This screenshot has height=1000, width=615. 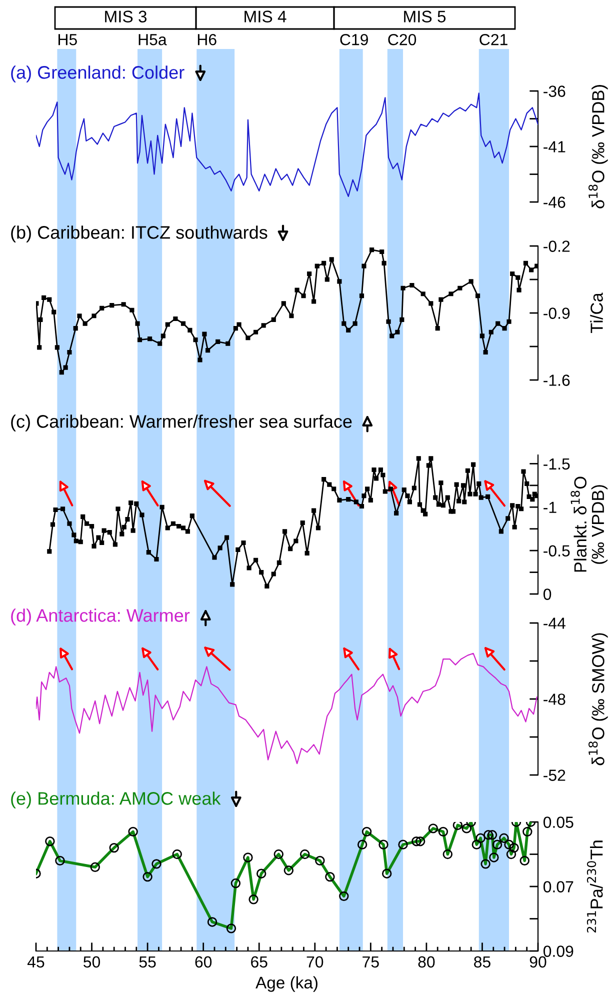 I want to click on y-axis-title: δ$^{18}$O (‰ SMOW), so click(x=598, y=699).